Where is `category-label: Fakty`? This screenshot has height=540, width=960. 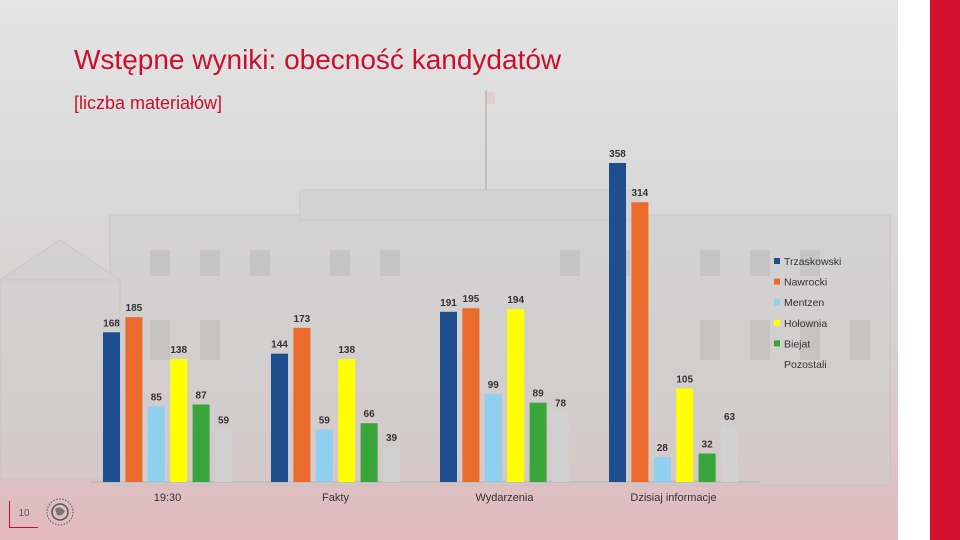 category-label: Fakty is located at coordinates (335, 498).